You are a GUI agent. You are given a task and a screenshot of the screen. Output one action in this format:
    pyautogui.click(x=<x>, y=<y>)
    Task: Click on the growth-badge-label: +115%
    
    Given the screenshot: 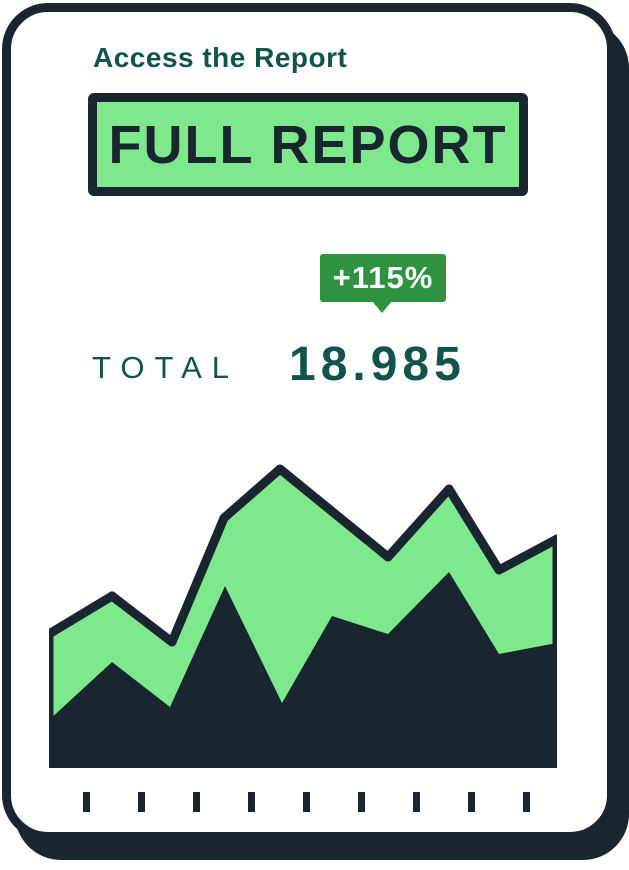 What is the action you would take?
    pyautogui.click(x=383, y=277)
    